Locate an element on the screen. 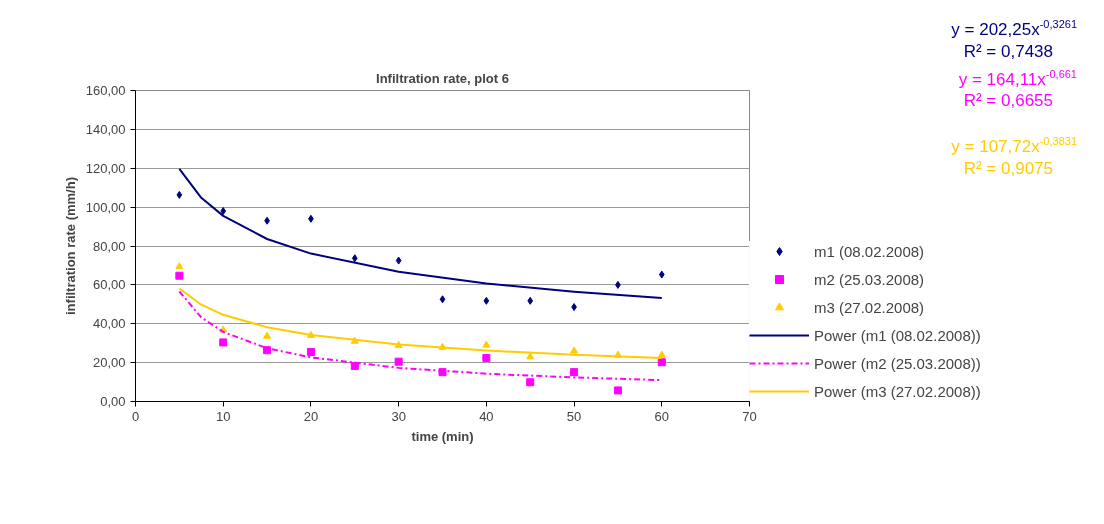  x-tick-label: 0 is located at coordinates (135, 416).